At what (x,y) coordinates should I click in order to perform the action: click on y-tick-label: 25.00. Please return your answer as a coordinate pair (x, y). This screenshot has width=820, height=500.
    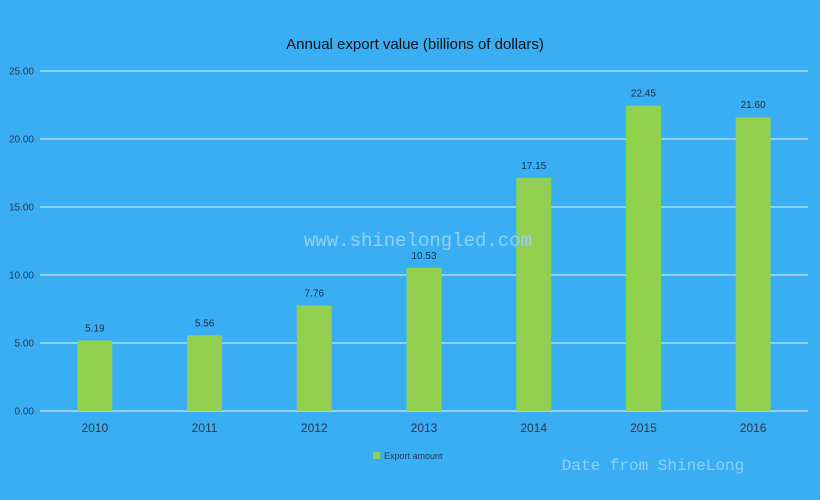
    Looking at the image, I should click on (21, 72).